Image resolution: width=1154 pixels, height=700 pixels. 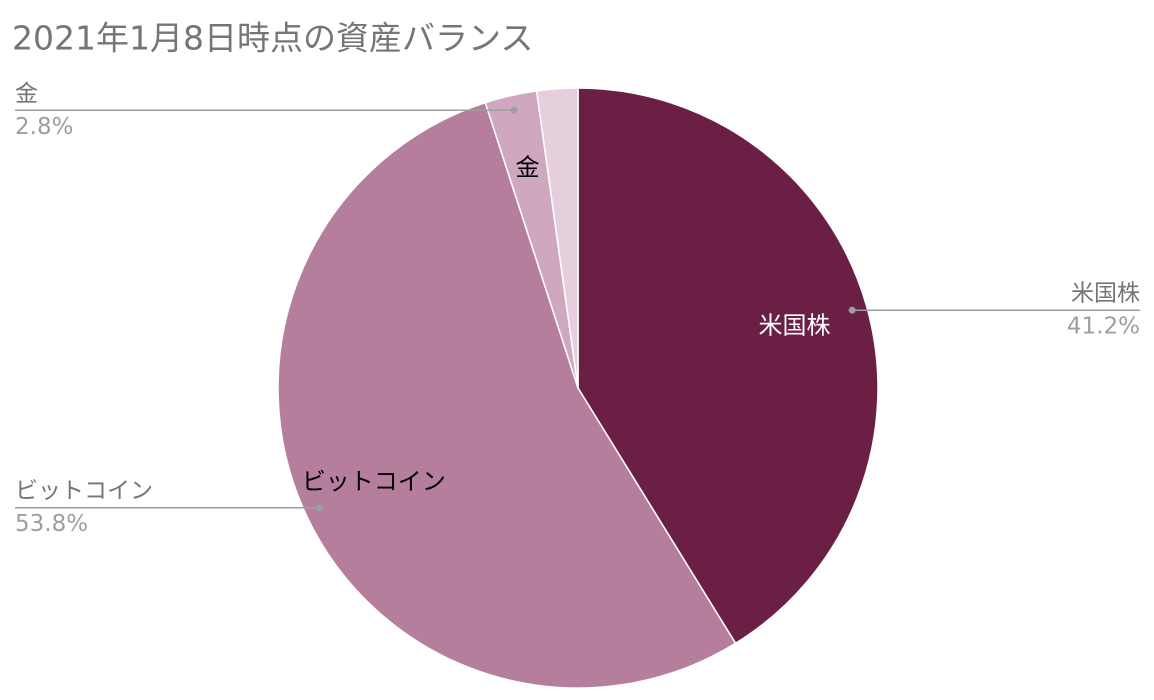 I want to click on slice-label: 米国株, so click(x=794, y=326).